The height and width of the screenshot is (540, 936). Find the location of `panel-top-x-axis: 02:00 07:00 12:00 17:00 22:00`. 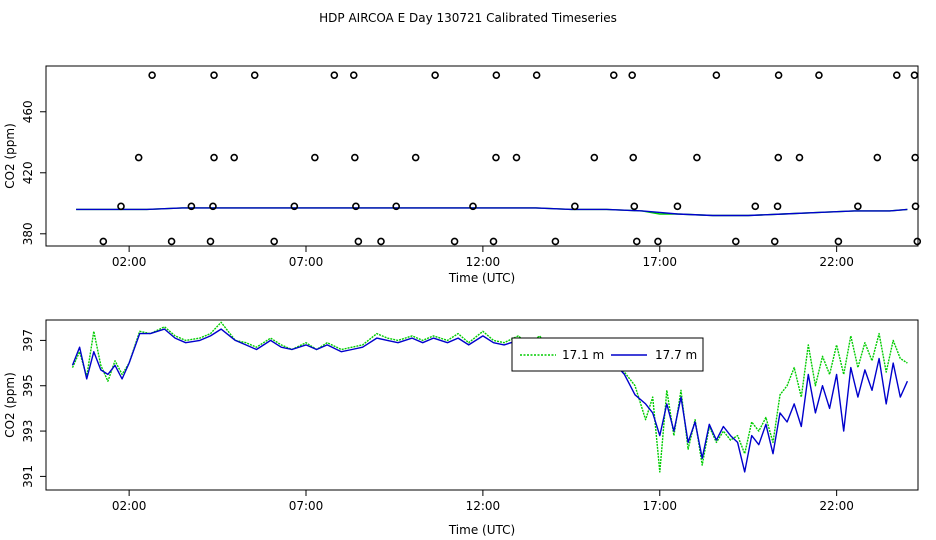

panel-top-x-axis: 02:00 07:00 12:00 17:00 22:00 is located at coordinates (483, 257).